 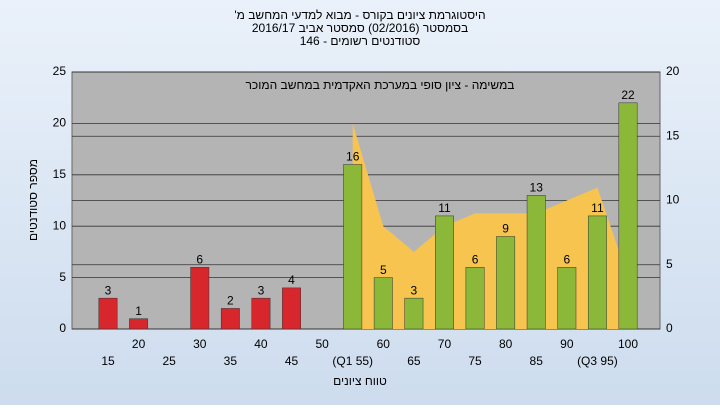 What do you see at coordinates (62, 277) in the screenshot?
I see `y-tick-label: 5` at bounding box center [62, 277].